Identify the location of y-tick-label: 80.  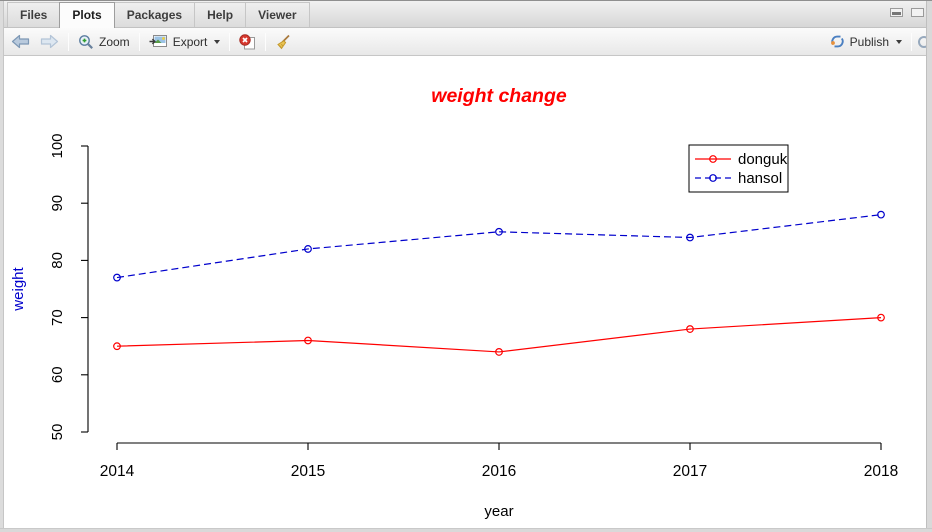
(57, 260).